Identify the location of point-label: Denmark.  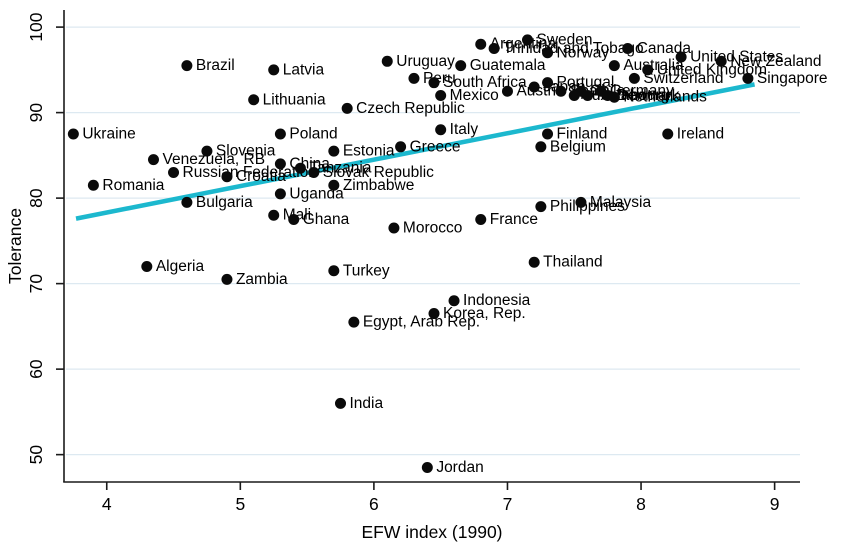
(648, 95).